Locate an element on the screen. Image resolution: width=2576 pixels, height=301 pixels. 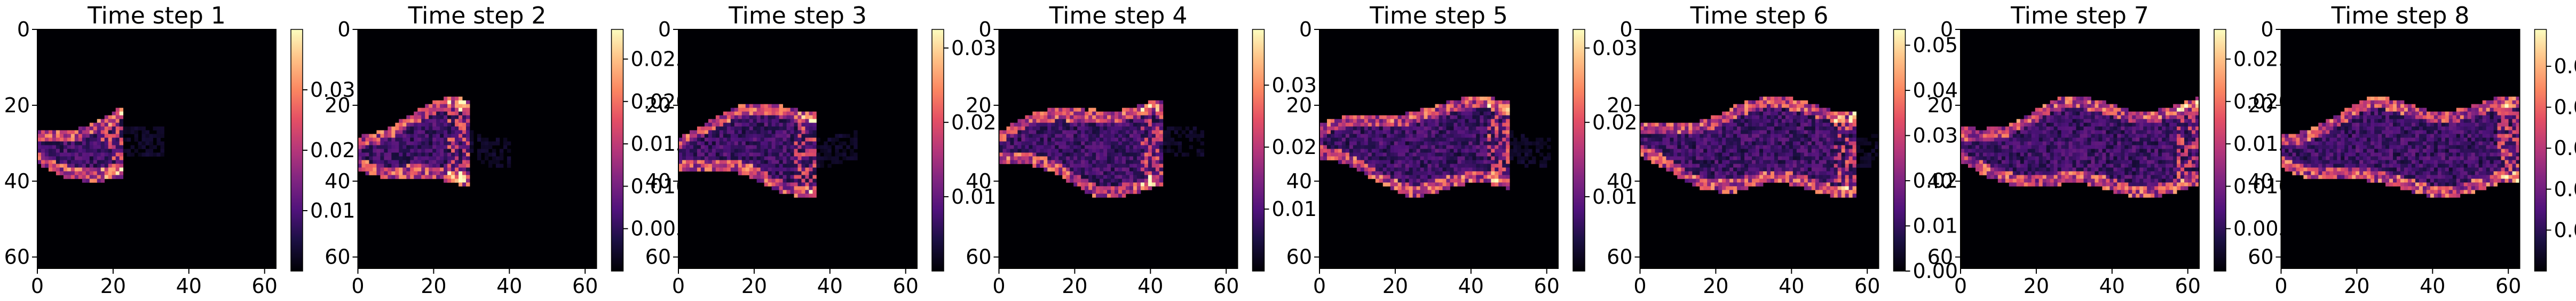
panel-title: Time step 4 is located at coordinates (1118, 15).